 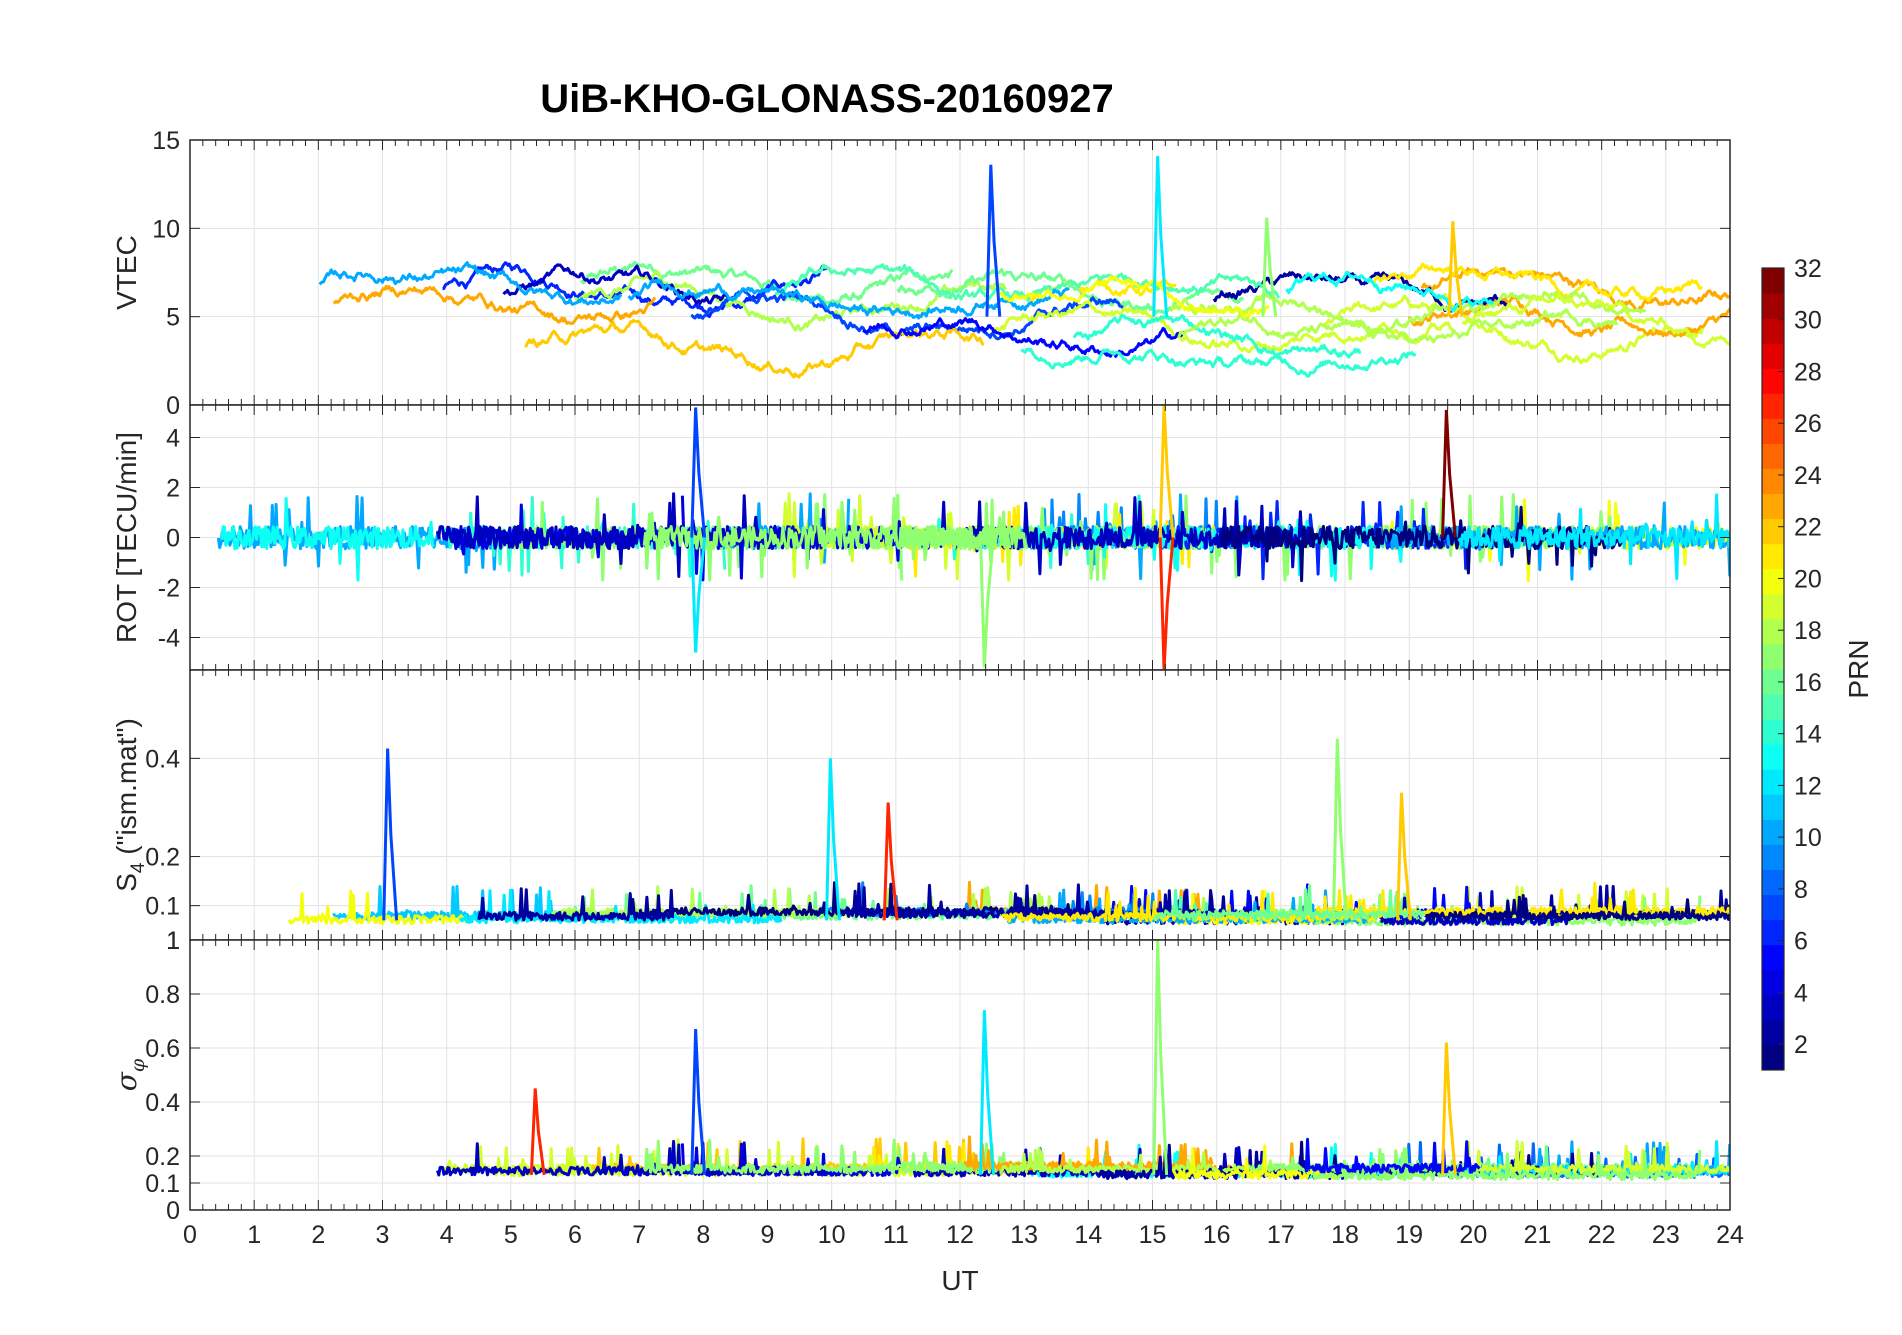 What do you see at coordinates (173, 439) in the screenshot?
I see `y-tick-label: 4` at bounding box center [173, 439].